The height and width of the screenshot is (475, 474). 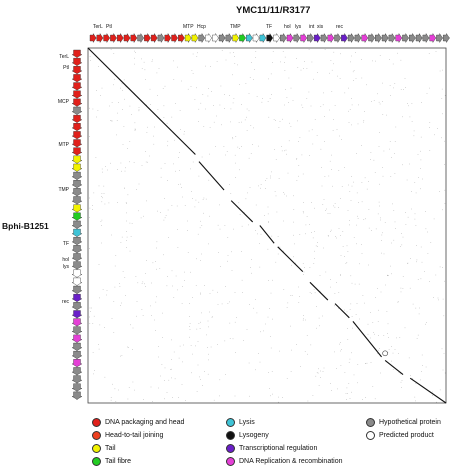 What do you see at coordinates (66, 68) in the screenshot?
I see `left-gene-label: Ptl` at bounding box center [66, 68].